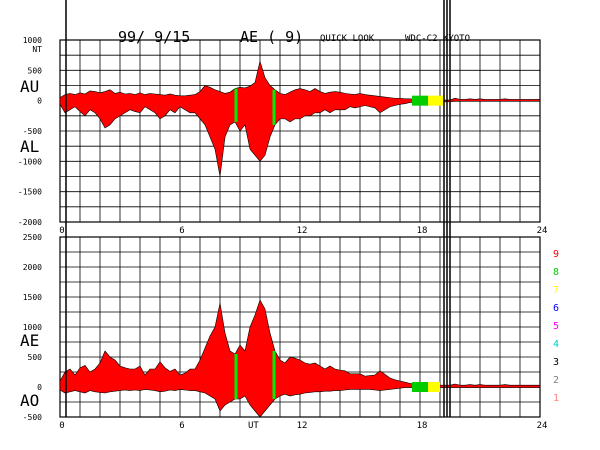  What do you see at coordinates (32, 267) in the screenshot?
I see `y-tick-label: 2000` at bounding box center [32, 267].